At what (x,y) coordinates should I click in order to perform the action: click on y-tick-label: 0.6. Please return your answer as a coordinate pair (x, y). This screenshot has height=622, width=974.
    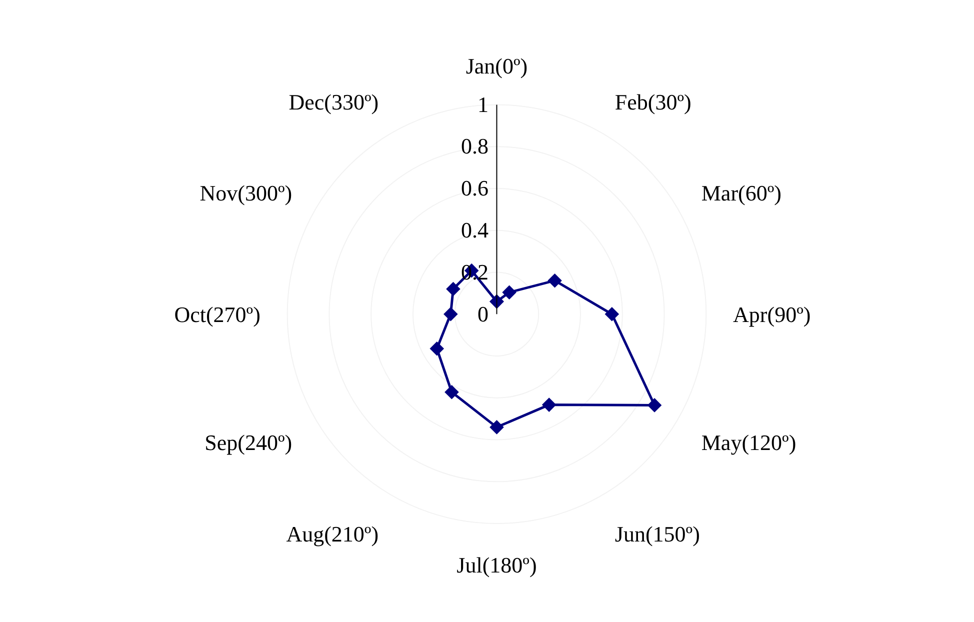
    Looking at the image, I should click on (475, 188).